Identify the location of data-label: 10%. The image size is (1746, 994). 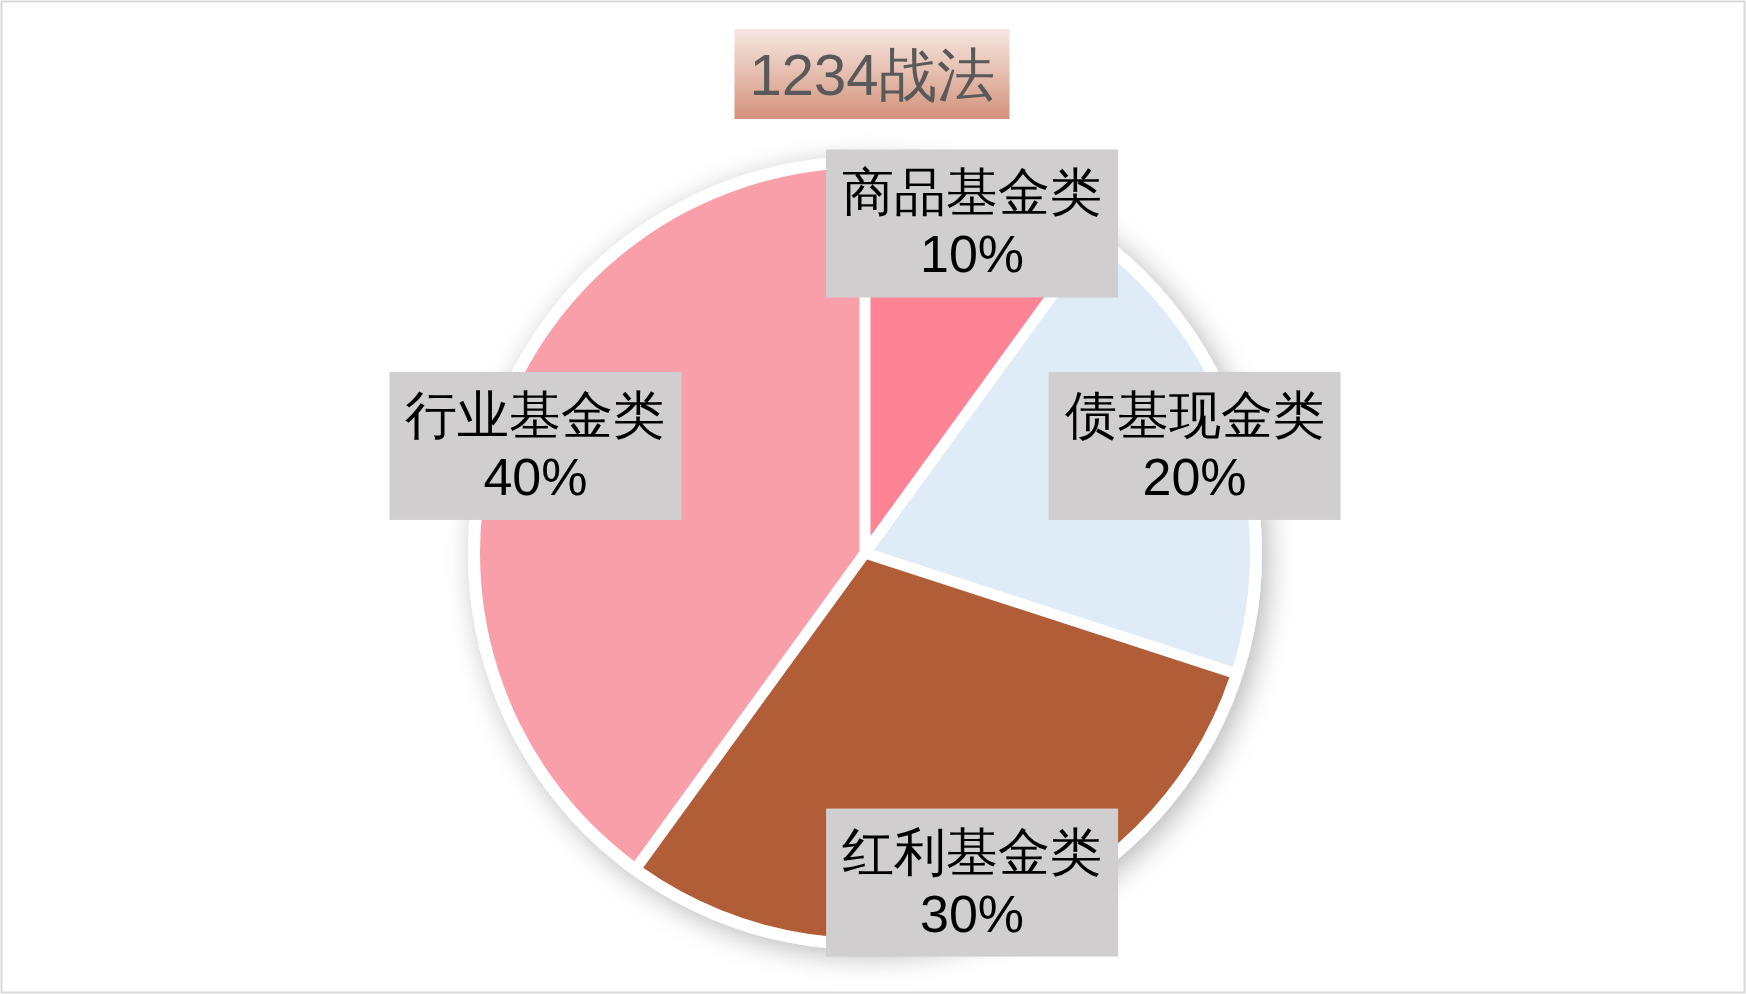
(972, 254).